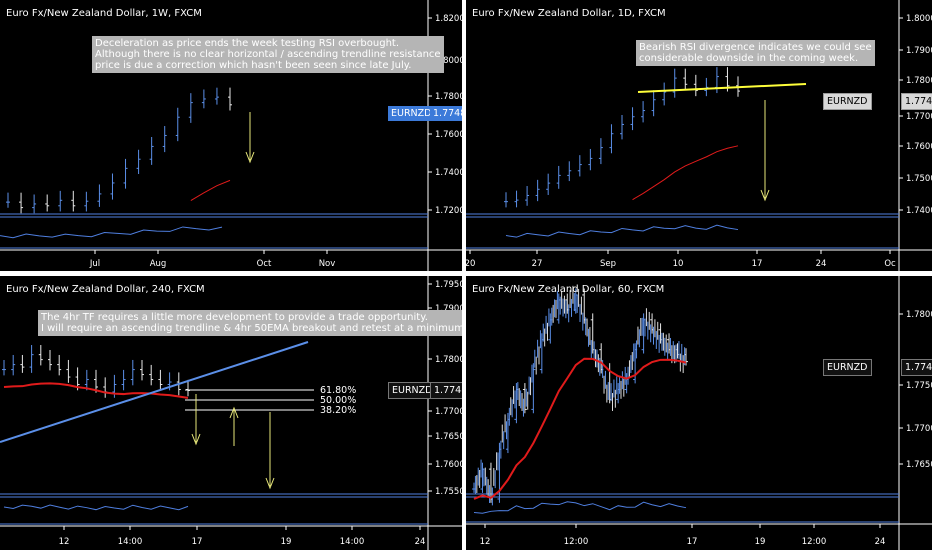 The height and width of the screenshot is (550, 932). Describe the element at coordinates (158, 264) in the screenshot. I see `x-tick-label: Aug` at that location.